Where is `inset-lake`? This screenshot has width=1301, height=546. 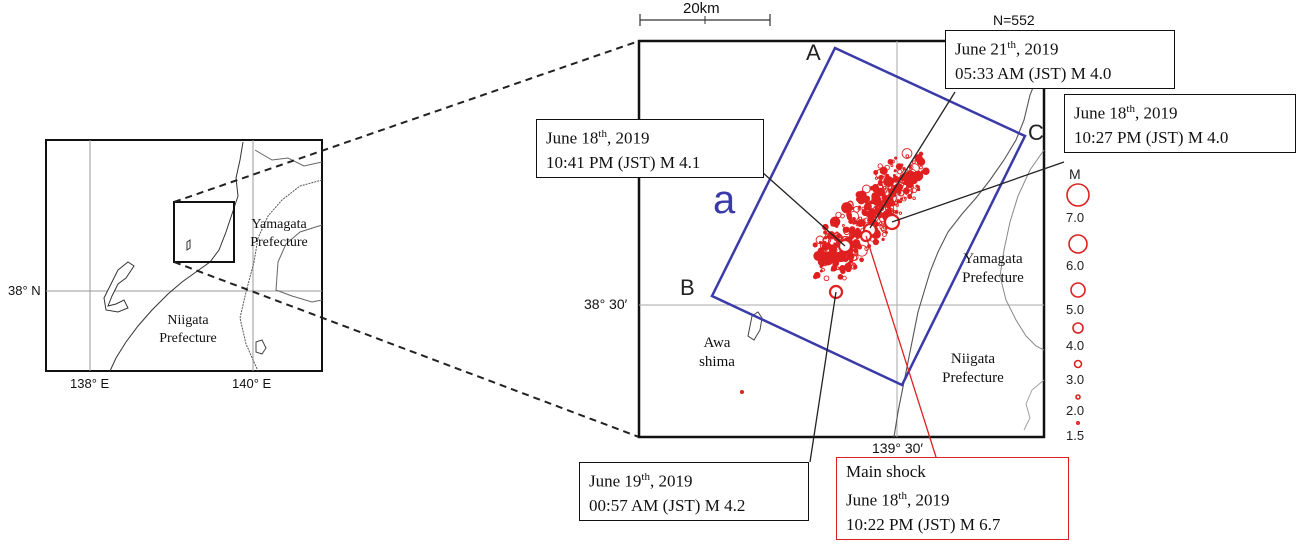
inset-lake is located at coordinates (261, 347).